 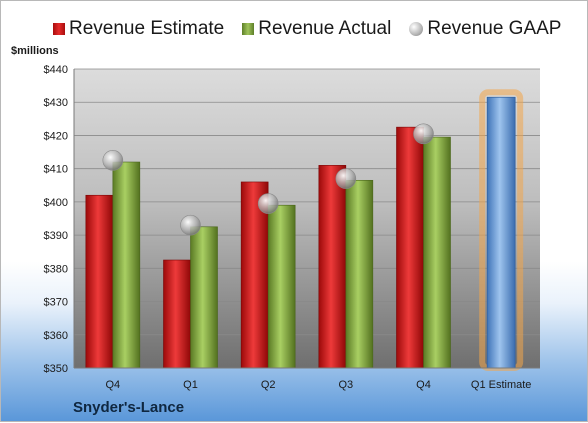 What do you see at coordinates (501, 232) in the screenshot?
I see `projected-bar` at bounding box center [501, 232].